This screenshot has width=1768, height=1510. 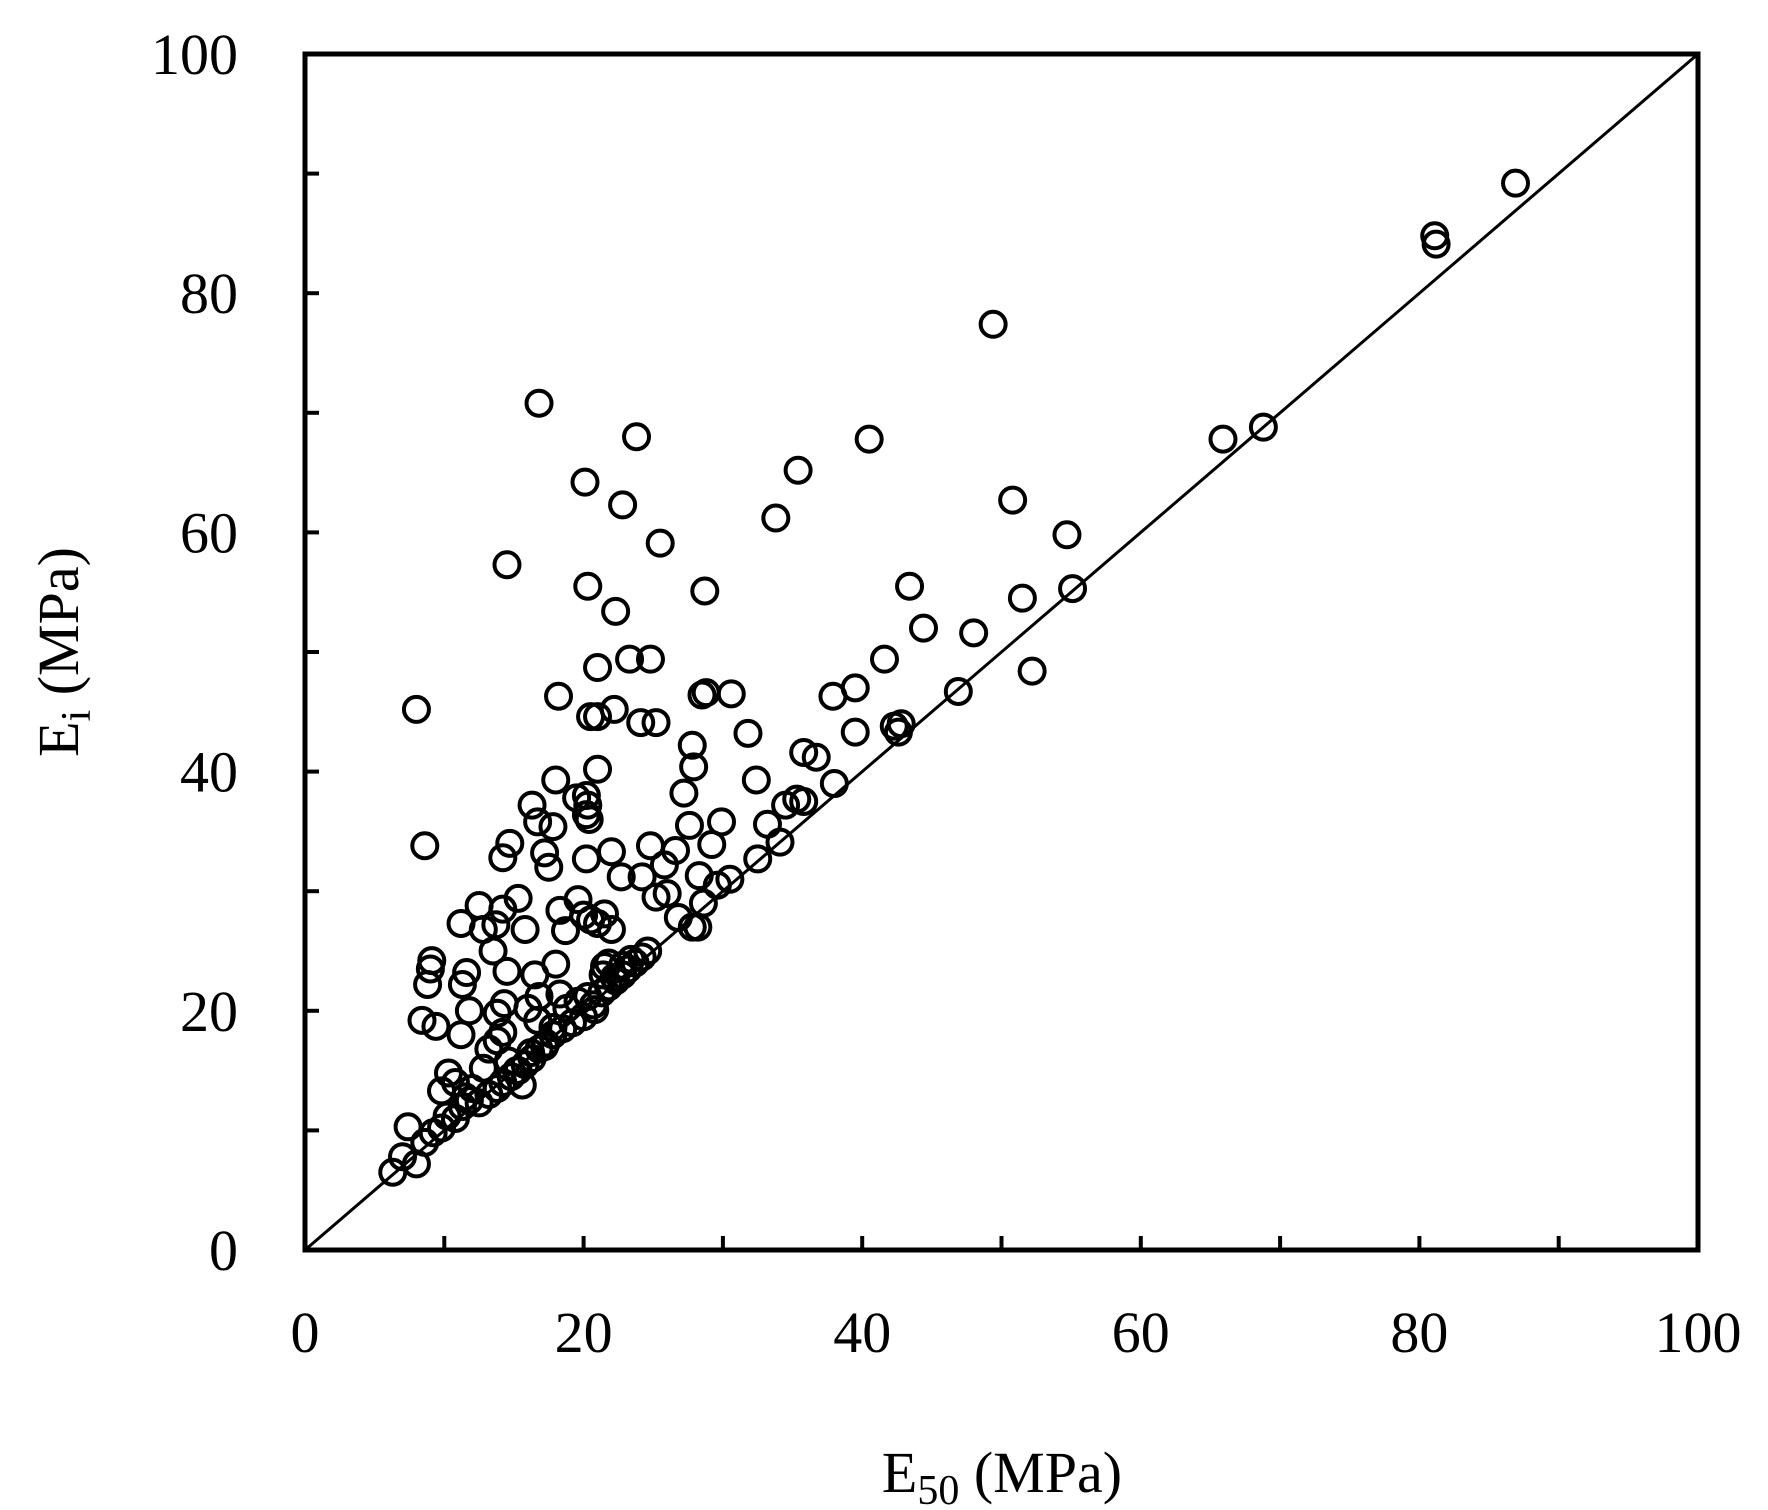 I want to click on y-axis-title-unit: (MPa), so click(x=58, y=628).